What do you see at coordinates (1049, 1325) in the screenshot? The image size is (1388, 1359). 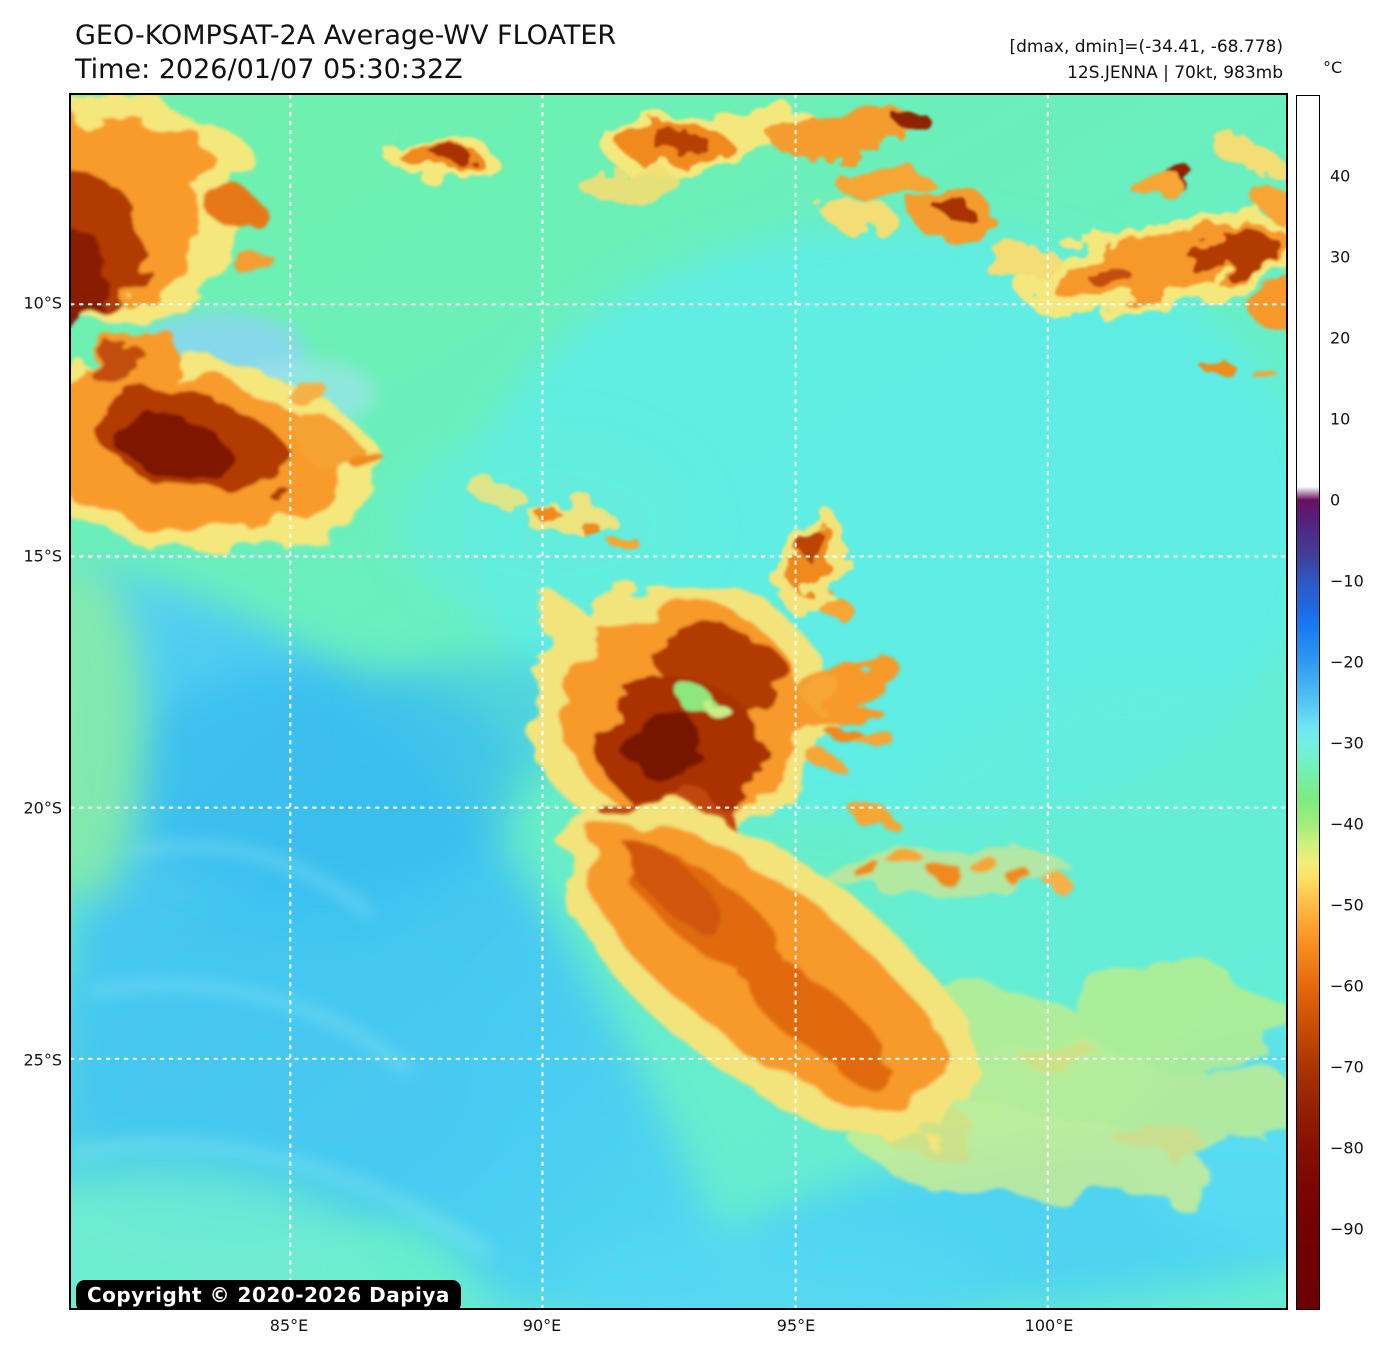 I see `lon-tick-label: 100°E` at bounding box center [1049, 1325].